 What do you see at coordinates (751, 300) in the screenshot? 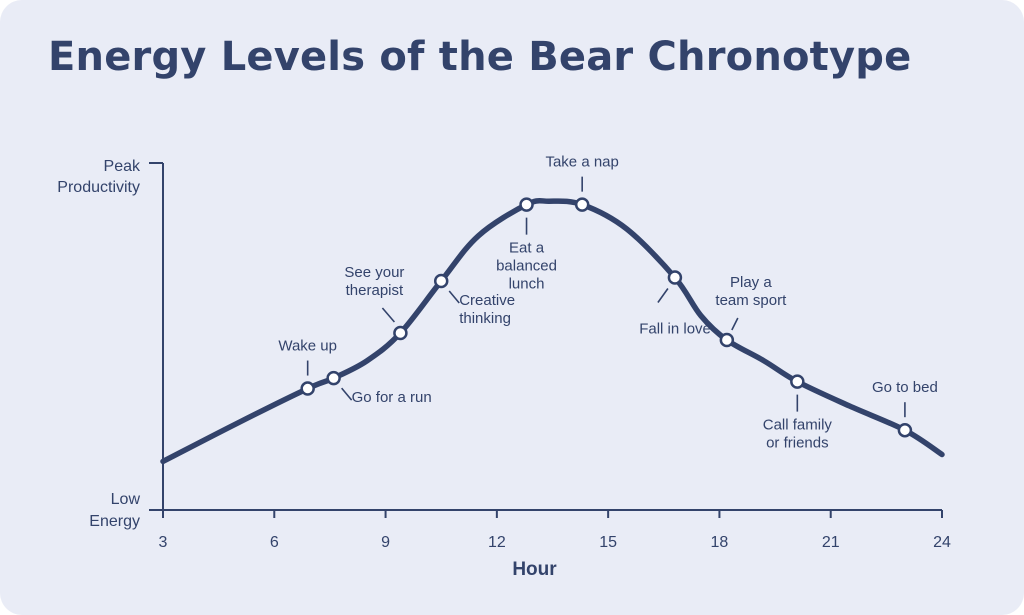
I see `annotation-label: team sport` at bounding box center [751, 300].